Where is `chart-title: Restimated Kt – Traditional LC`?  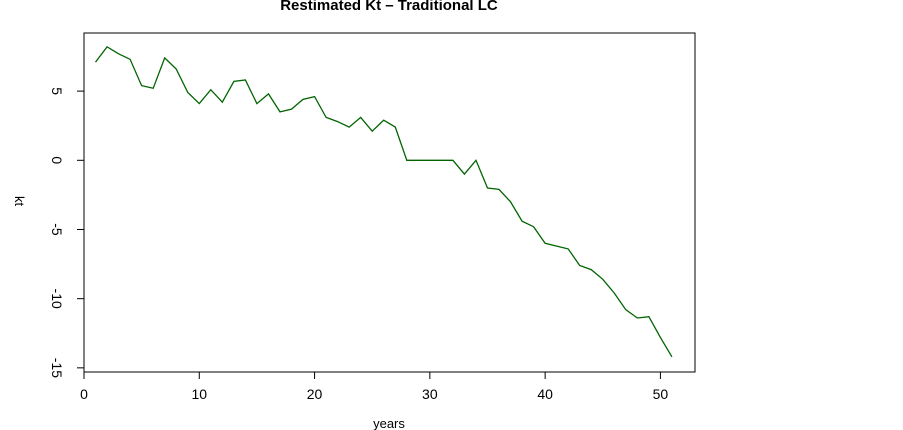 chart-title: Restimated Kt – Traditional LC is located at coordinates (389, 7).